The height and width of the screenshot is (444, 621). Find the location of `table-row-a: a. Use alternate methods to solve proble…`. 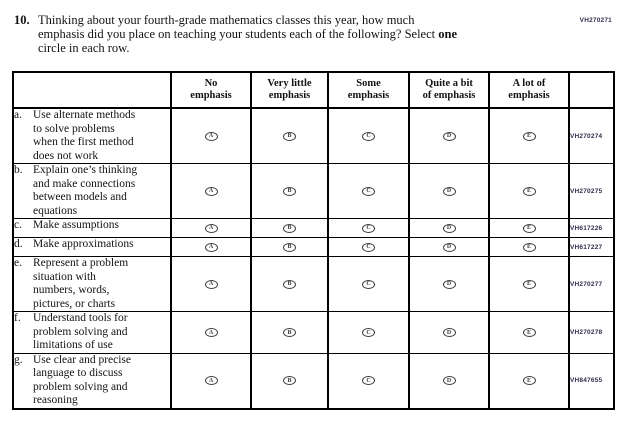

table-row-a: a. Use alternate methods to solve proble… is located at coordinates (313, 135).